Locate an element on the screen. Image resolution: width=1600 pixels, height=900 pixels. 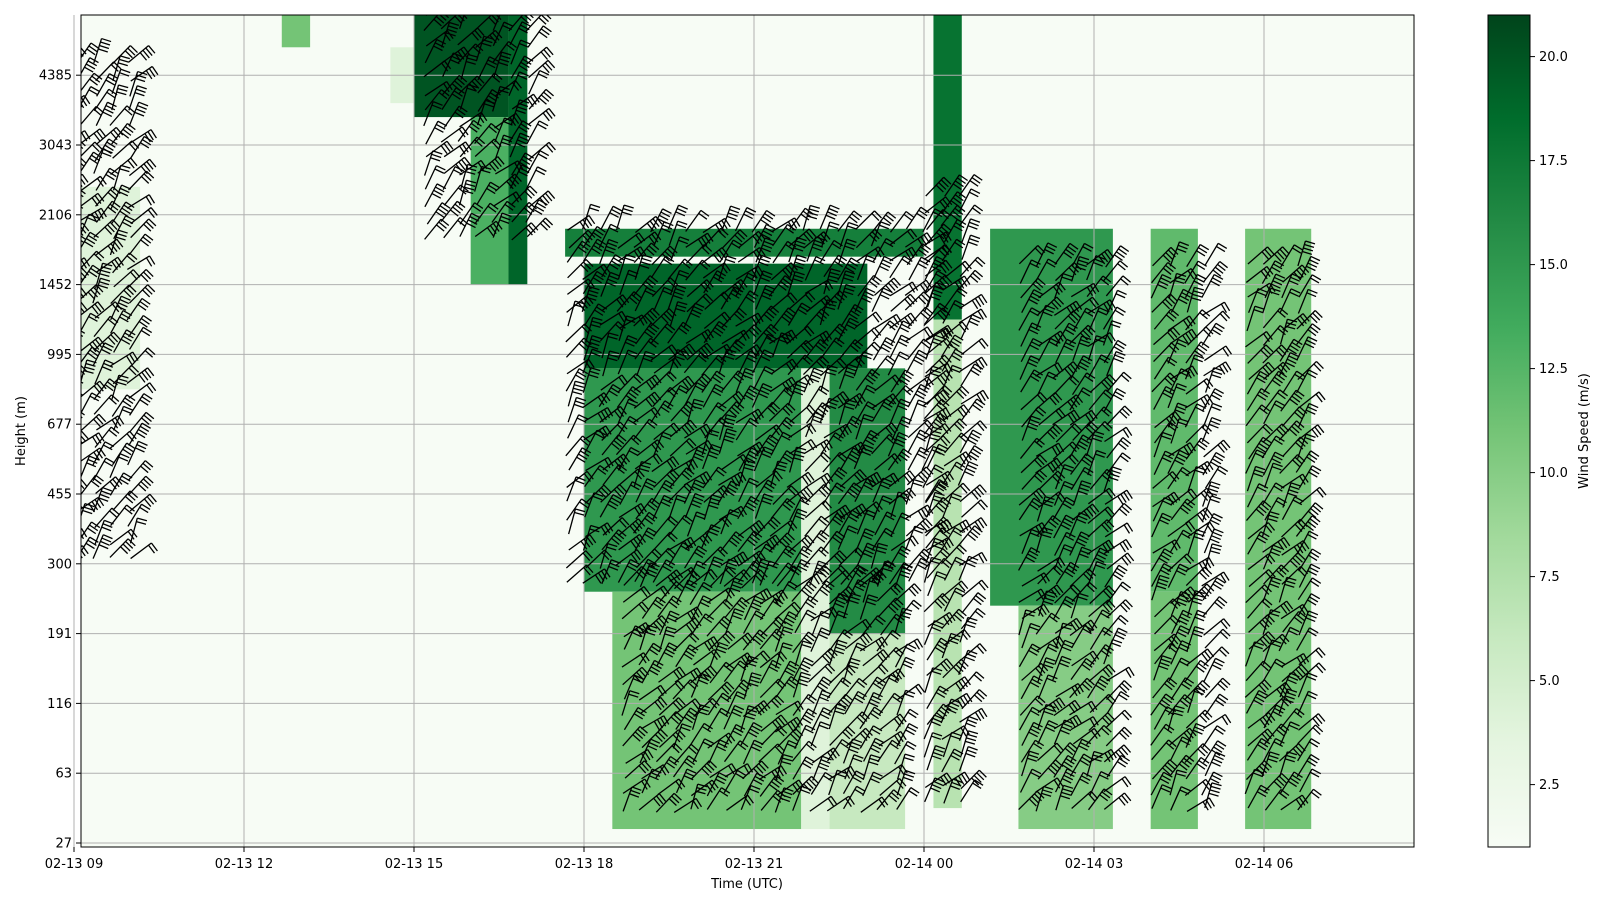
x-tick-label: 02-13 09 is located at coordinates (74, 864).